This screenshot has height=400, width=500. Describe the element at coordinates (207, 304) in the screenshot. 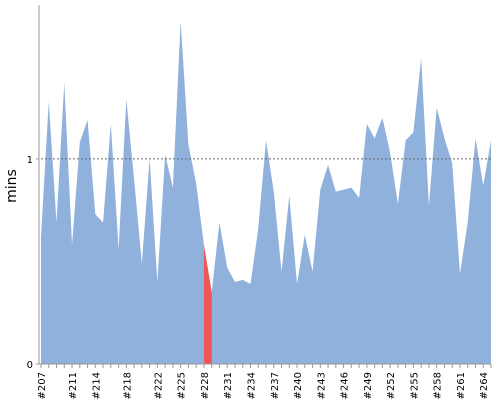

I see `highlight-segment` at that location.